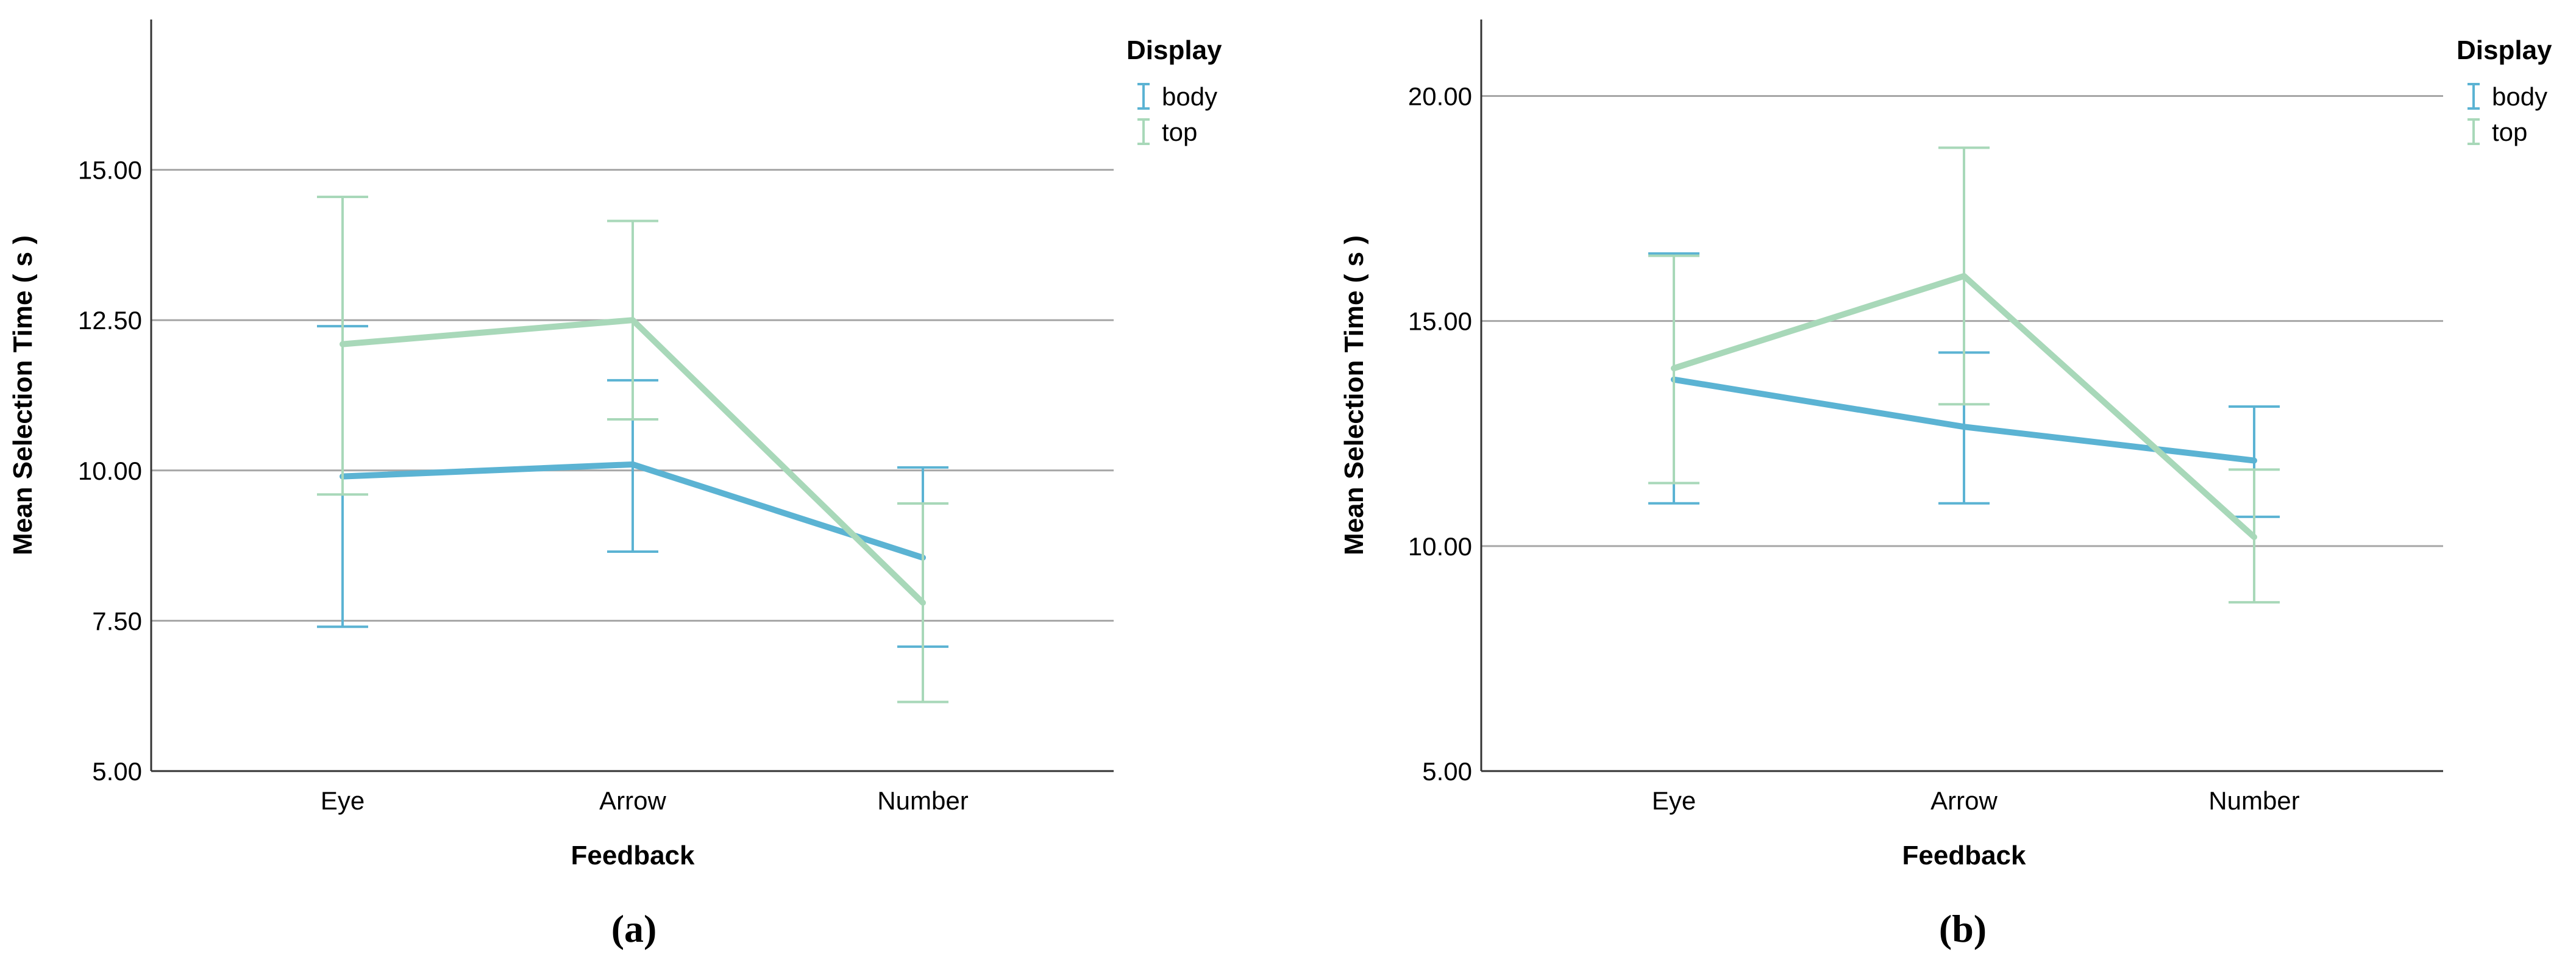 The height and width of the screenshot is (971, 2576). I want to click on y-tick-label: 20.00, so click(1440, 96).